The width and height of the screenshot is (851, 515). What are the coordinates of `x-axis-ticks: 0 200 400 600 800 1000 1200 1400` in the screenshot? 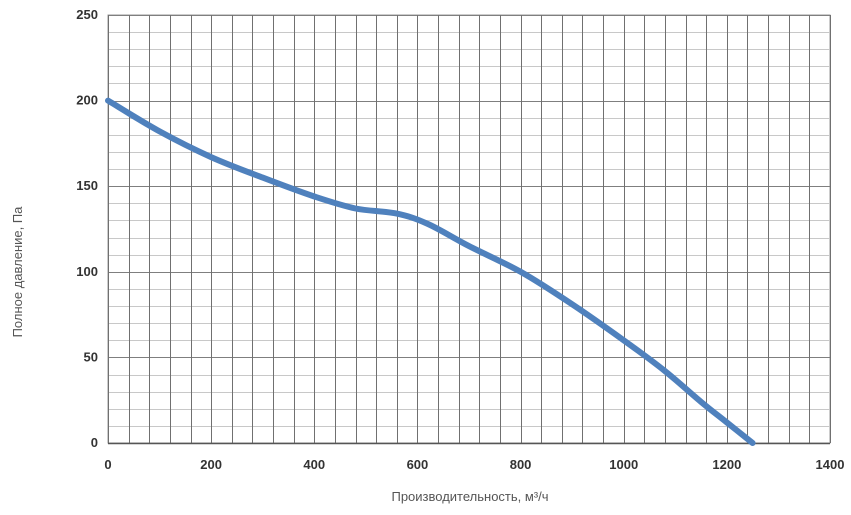 It's located at (474, 464).